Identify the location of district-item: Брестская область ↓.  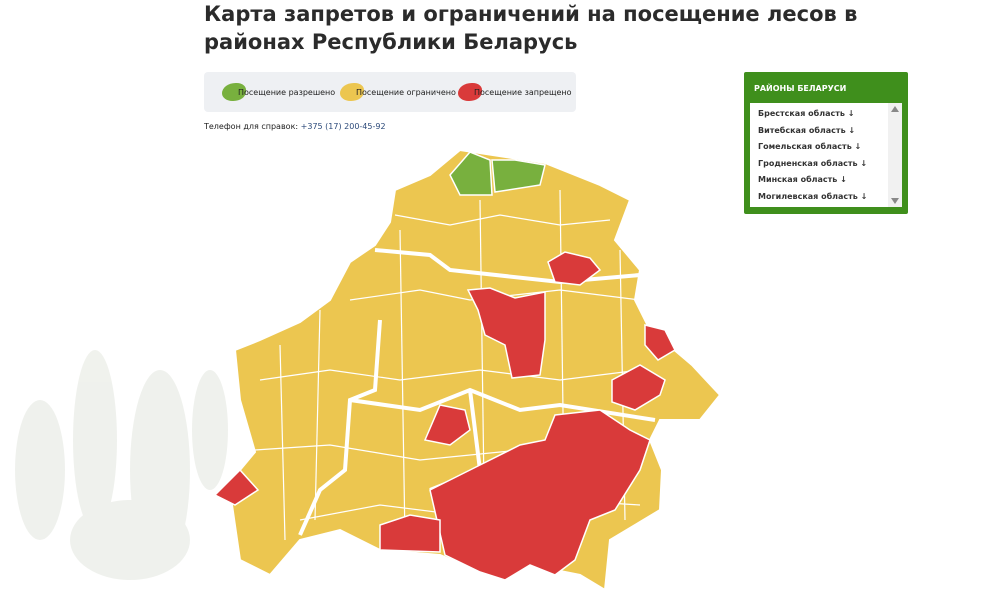
(806, 113).